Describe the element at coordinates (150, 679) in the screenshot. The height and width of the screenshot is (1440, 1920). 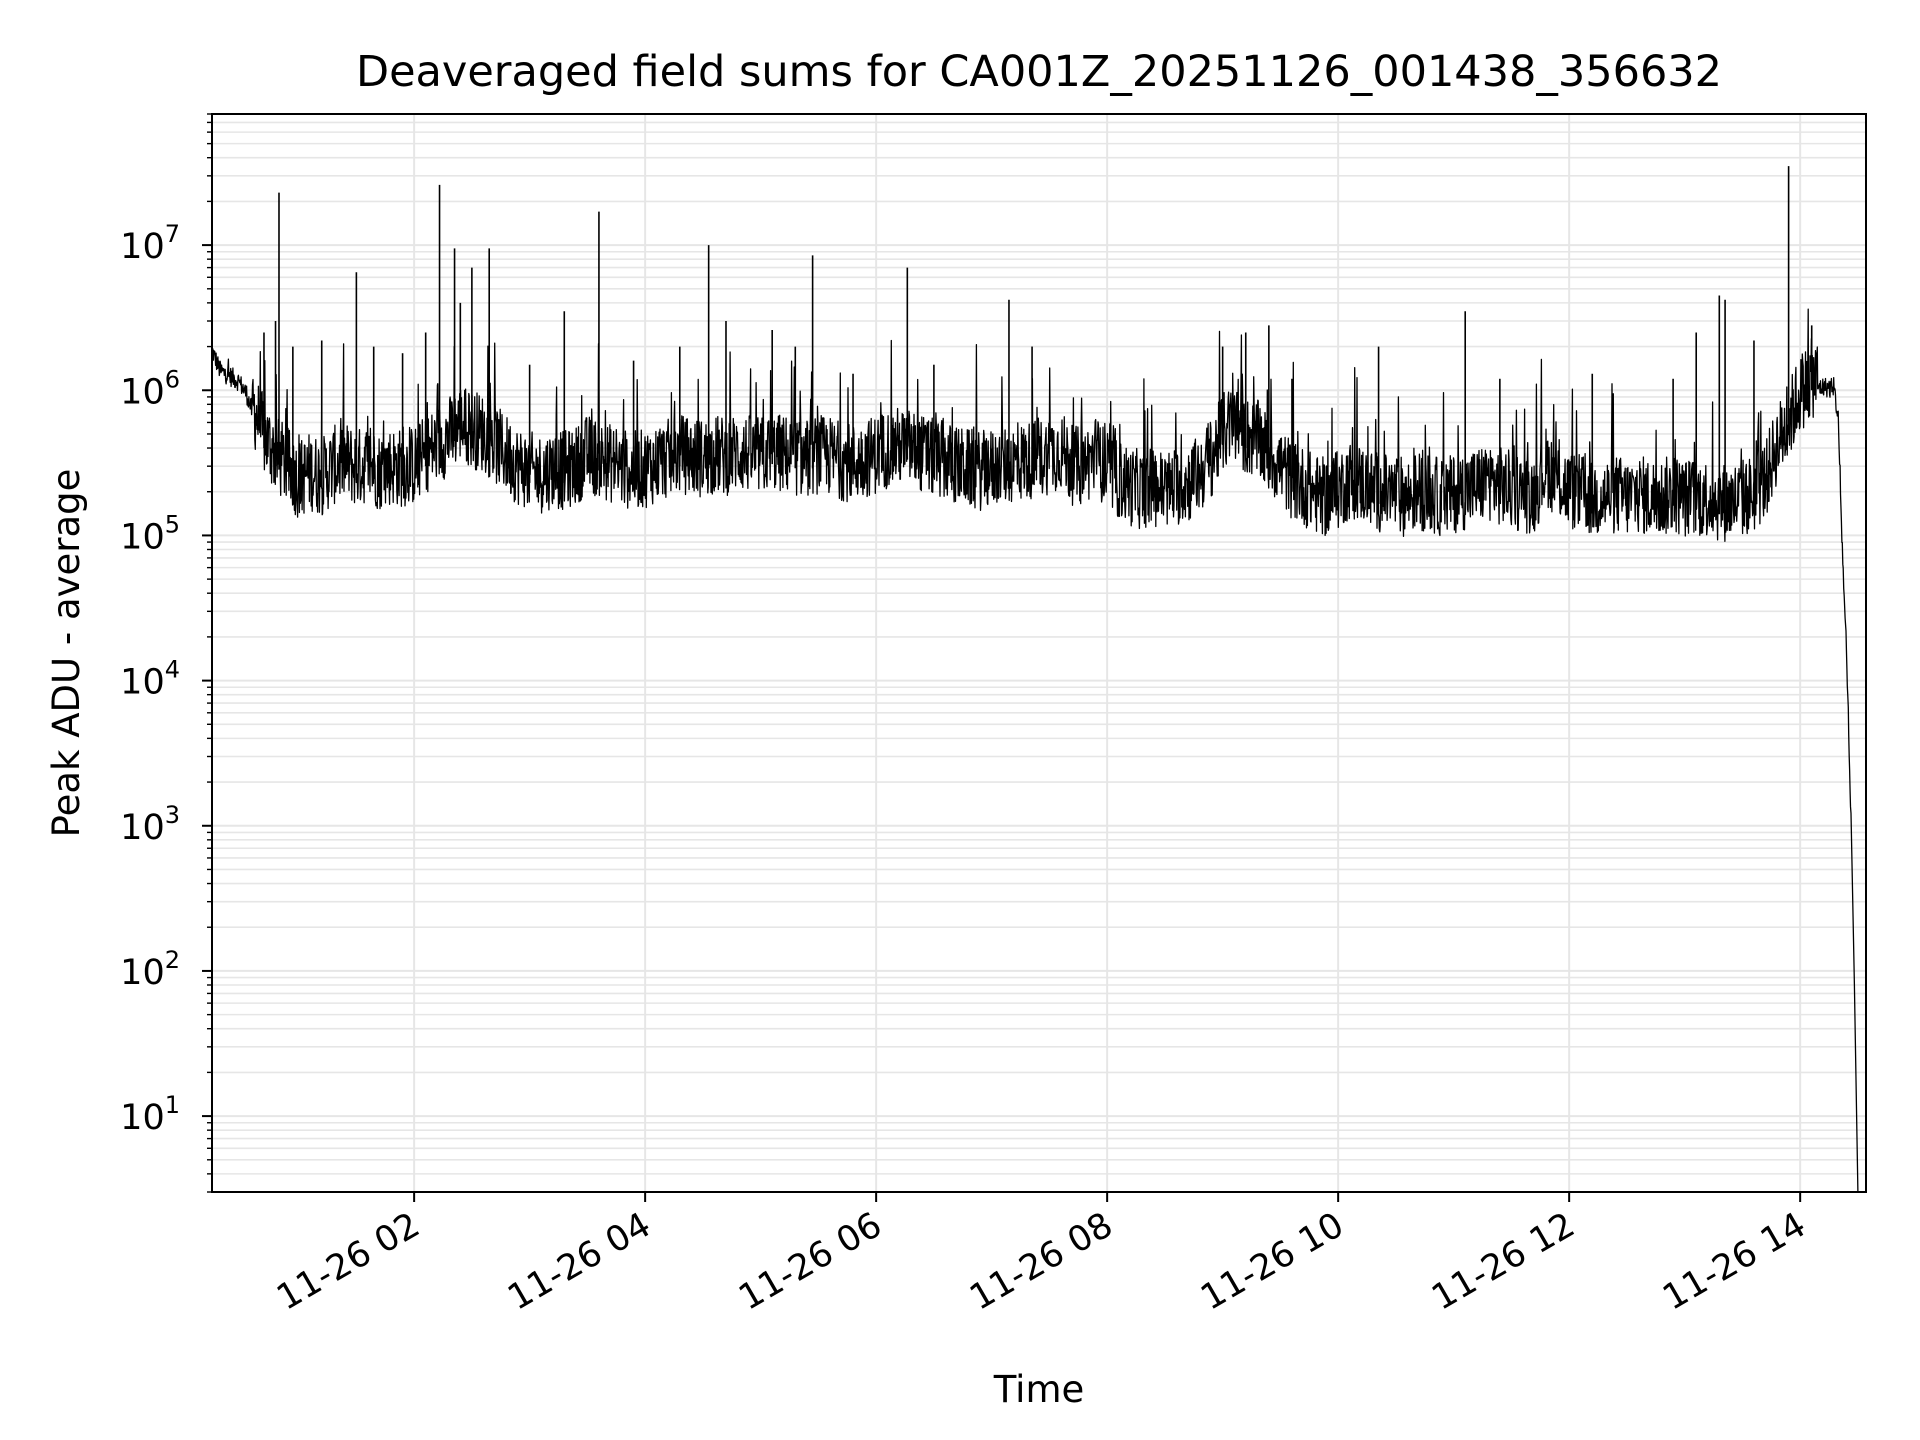
I see `y-tick-label: 10⁴` at that location.